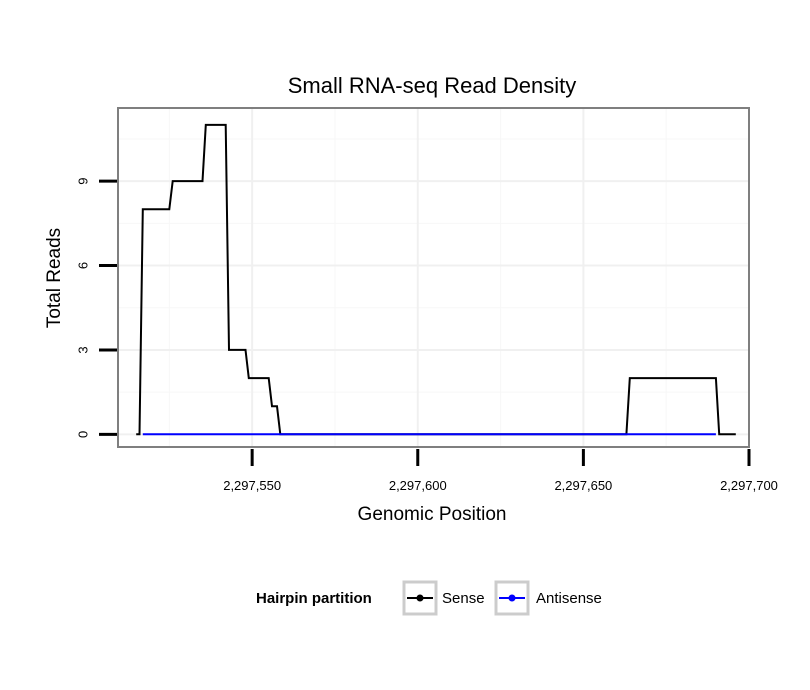 The height and width of the screenshot is (690, 810). I want to click on legend-label-sense: Sense, so click(463, 598).